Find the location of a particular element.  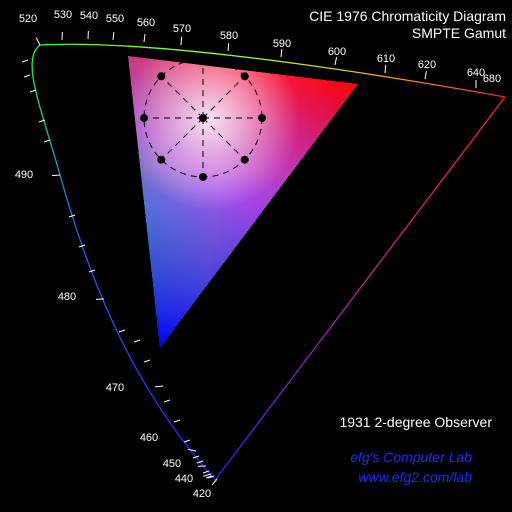

wavelength-label-550: 550 is located at coordinates (115, 19).